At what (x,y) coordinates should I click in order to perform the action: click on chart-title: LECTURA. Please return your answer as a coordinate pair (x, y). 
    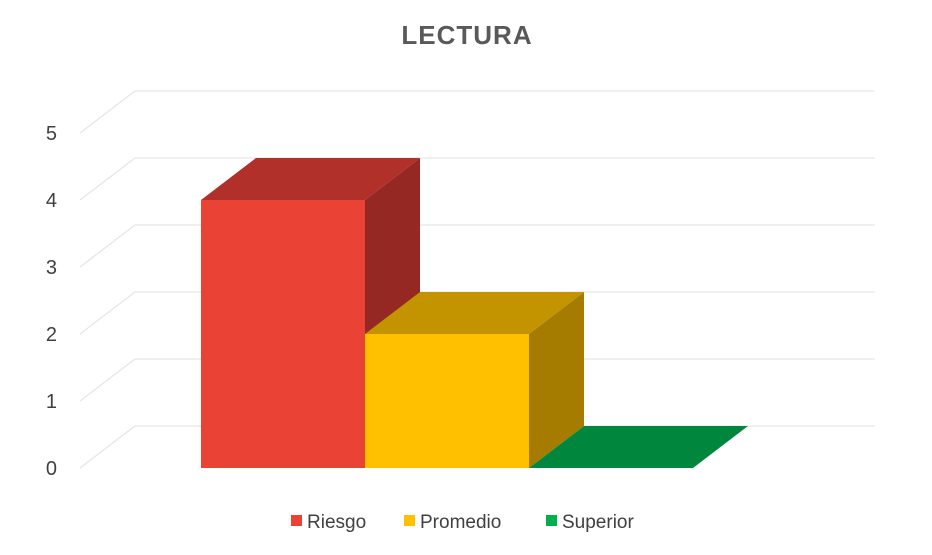
    Looking at the image, I should click on (466, 35).